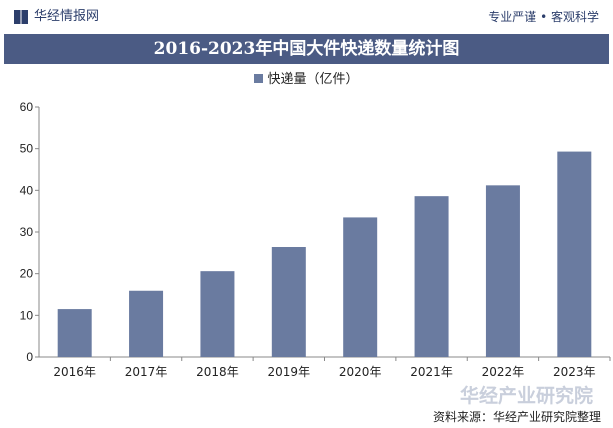 This screenshot has width=613, height=428. Describe the element at coordinates (431, 372) in the screenshot. I see `x-tick-label: 2021年` at that location.